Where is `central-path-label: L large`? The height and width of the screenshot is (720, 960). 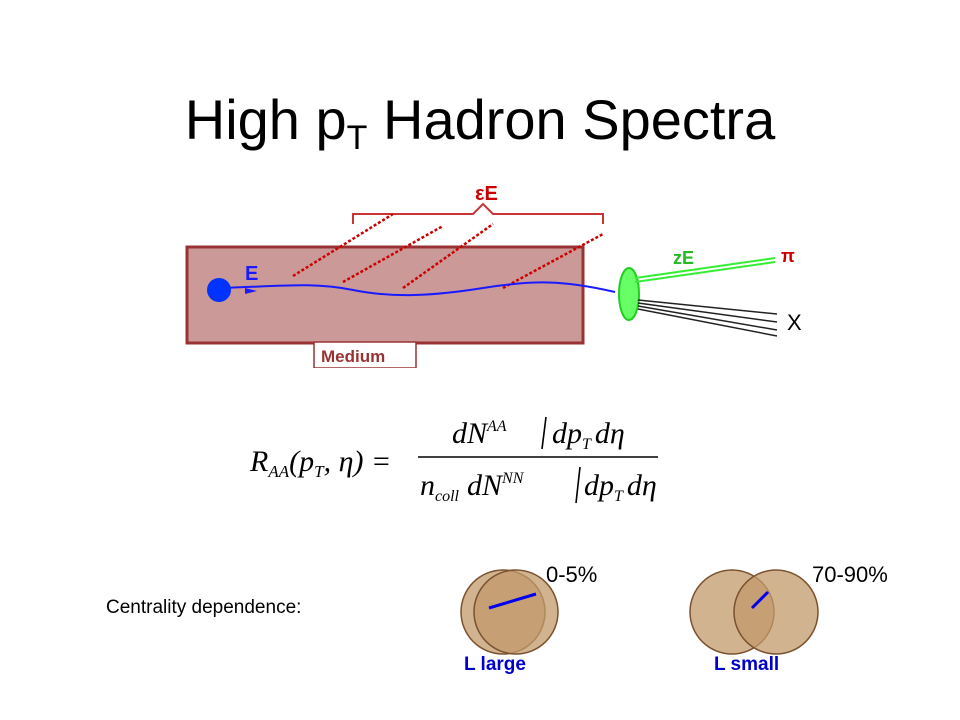 central-path-label: L large is located at coordinates (495, 664).